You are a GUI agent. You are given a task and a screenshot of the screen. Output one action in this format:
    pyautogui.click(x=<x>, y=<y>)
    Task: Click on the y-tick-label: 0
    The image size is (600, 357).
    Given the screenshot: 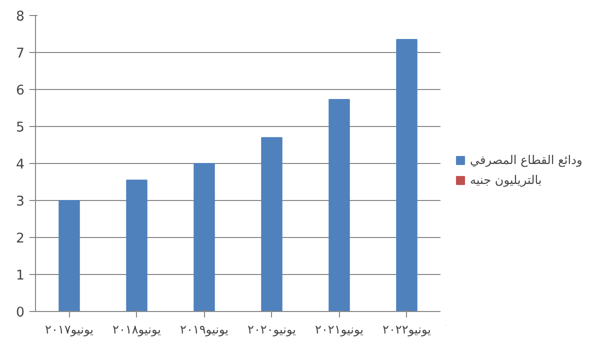 What is the action you would take?
    pyautogui.click(x=20, y=313)
    